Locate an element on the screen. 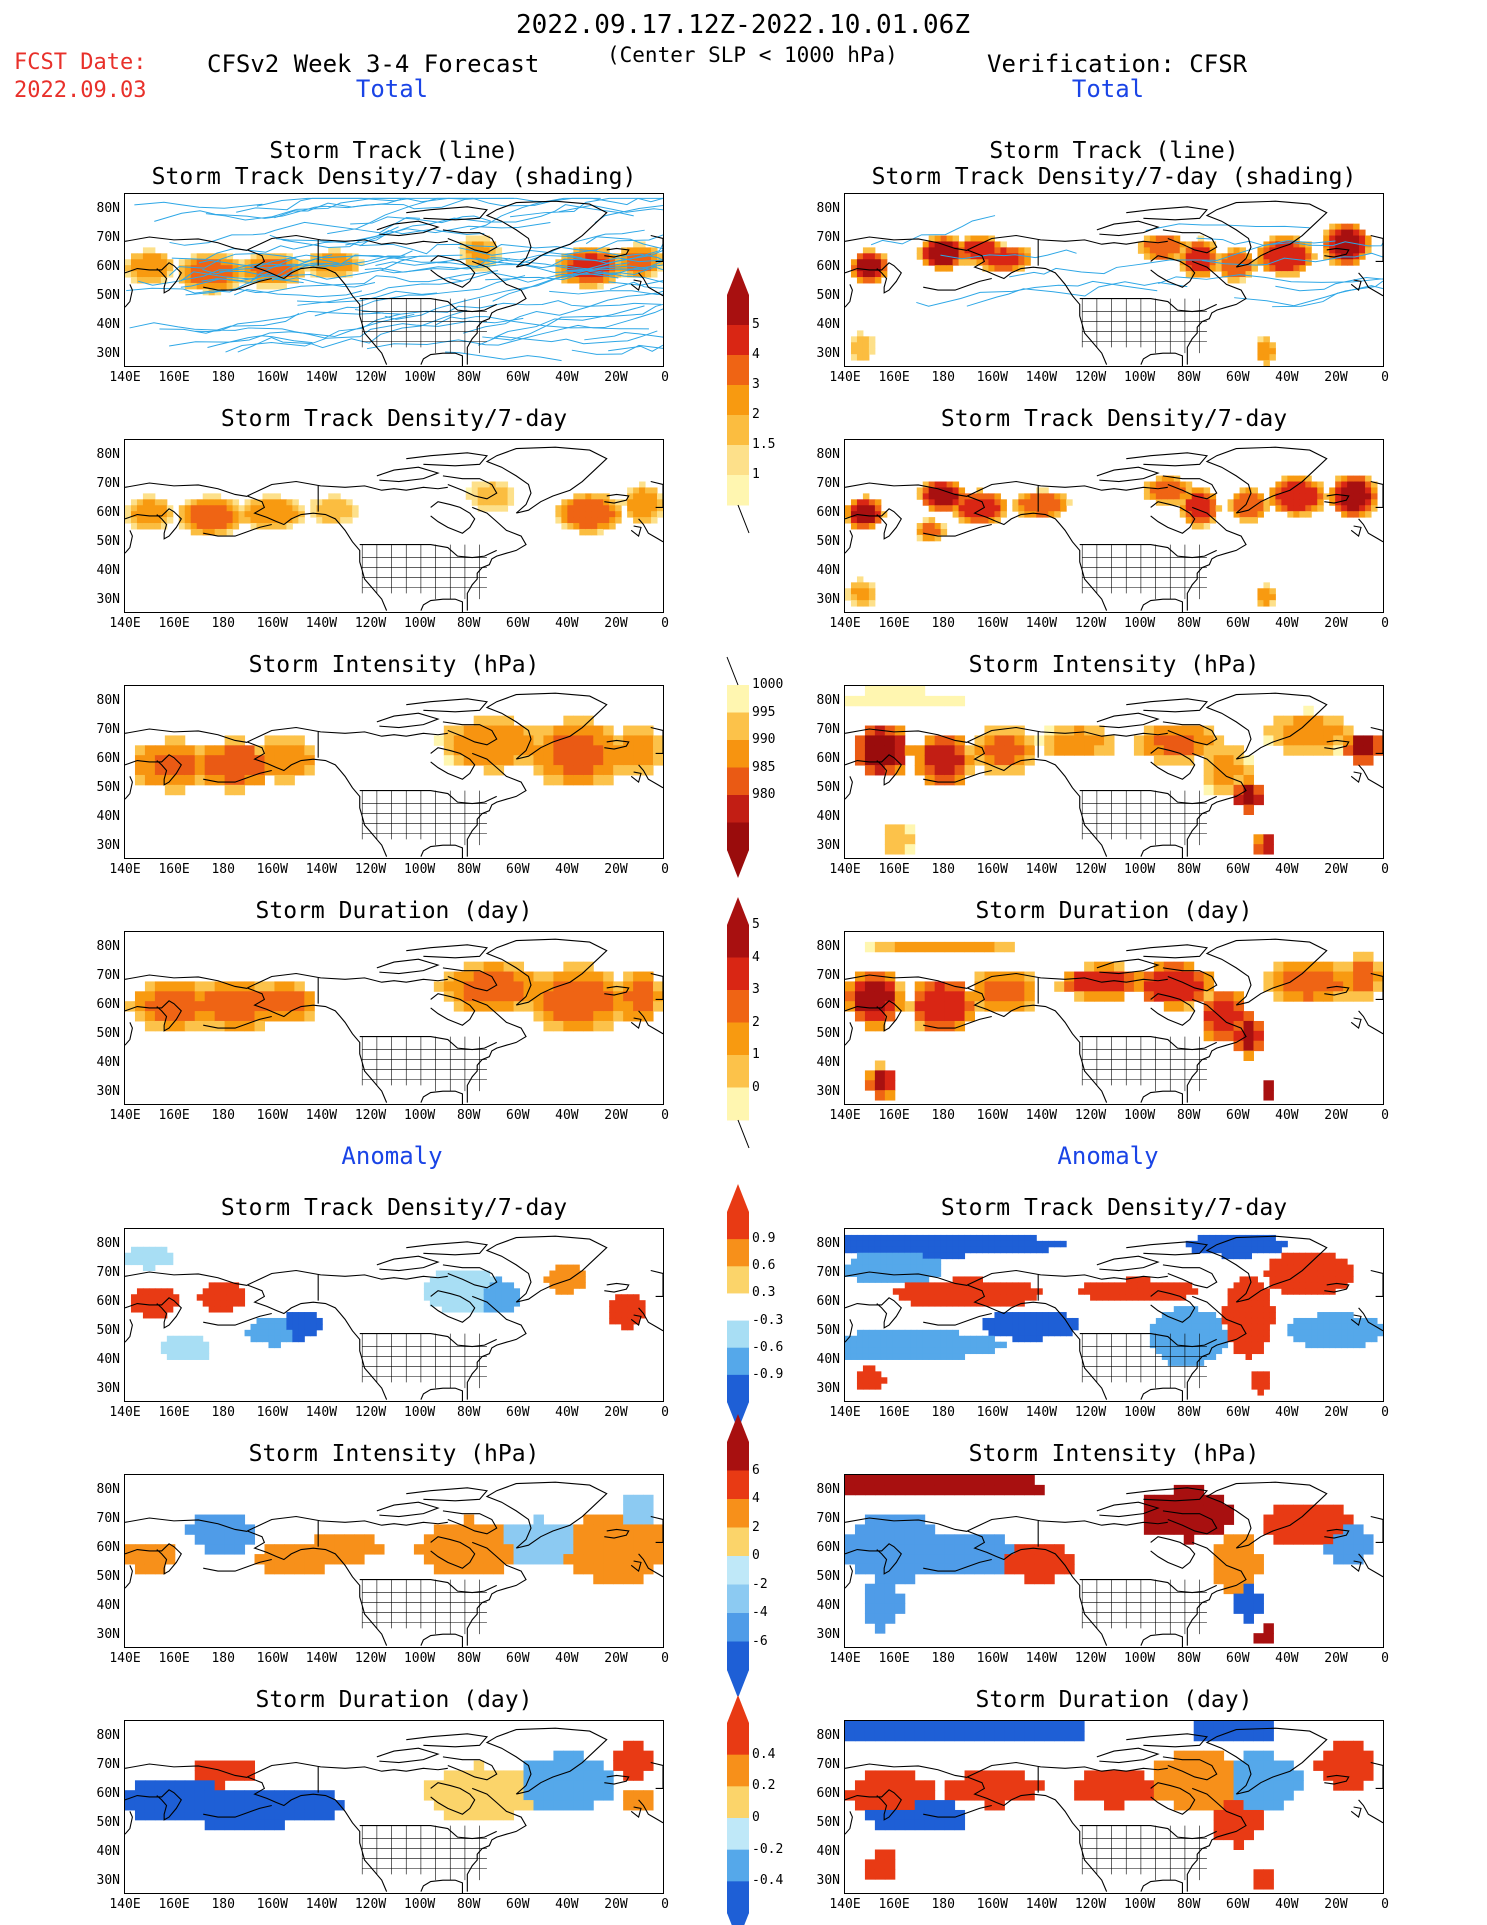 This screenshot has width=1487, height=1925. colorbar-density is located at coordinates (738, 400).